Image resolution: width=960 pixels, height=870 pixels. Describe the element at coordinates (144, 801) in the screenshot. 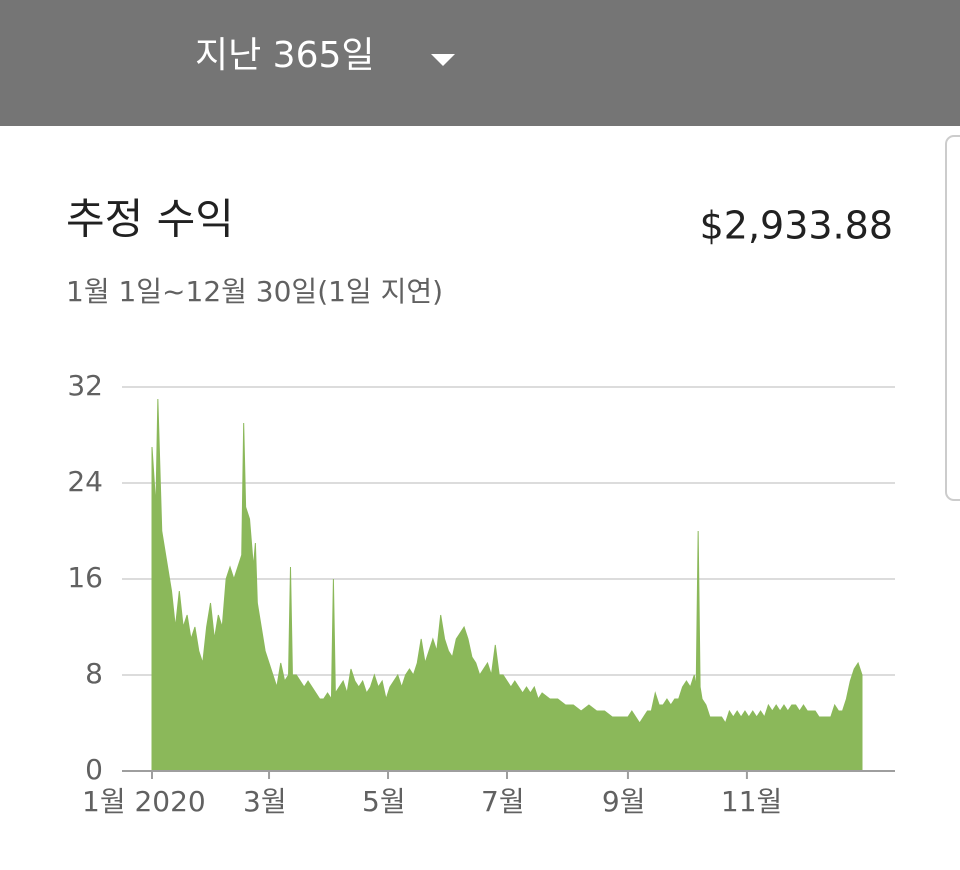

I see `x-tick-label: 1월 2020` at that location.